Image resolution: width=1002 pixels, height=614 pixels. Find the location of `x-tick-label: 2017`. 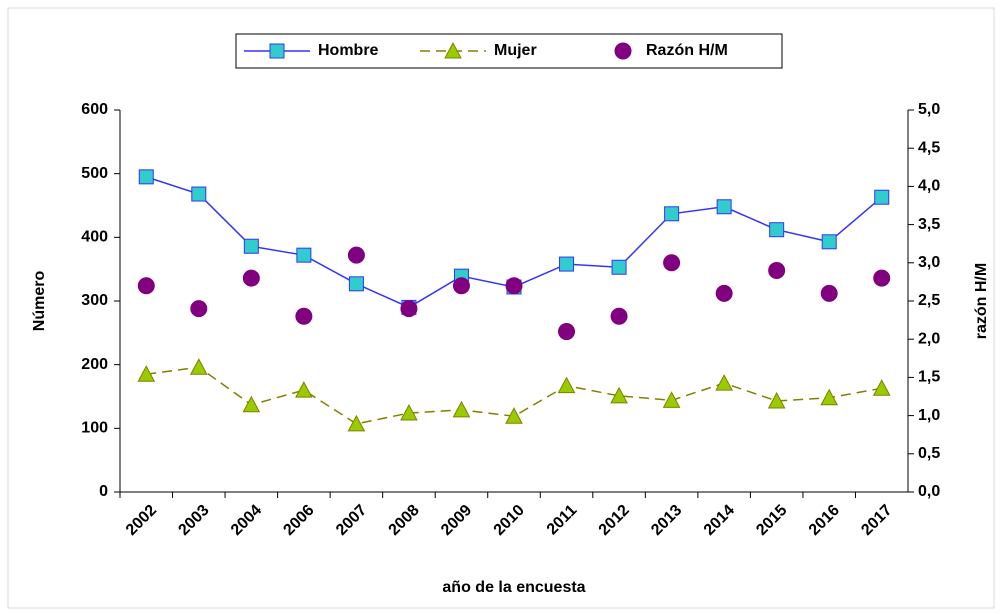

x-tick-label: 2017 is located at coordinates (876, 520).